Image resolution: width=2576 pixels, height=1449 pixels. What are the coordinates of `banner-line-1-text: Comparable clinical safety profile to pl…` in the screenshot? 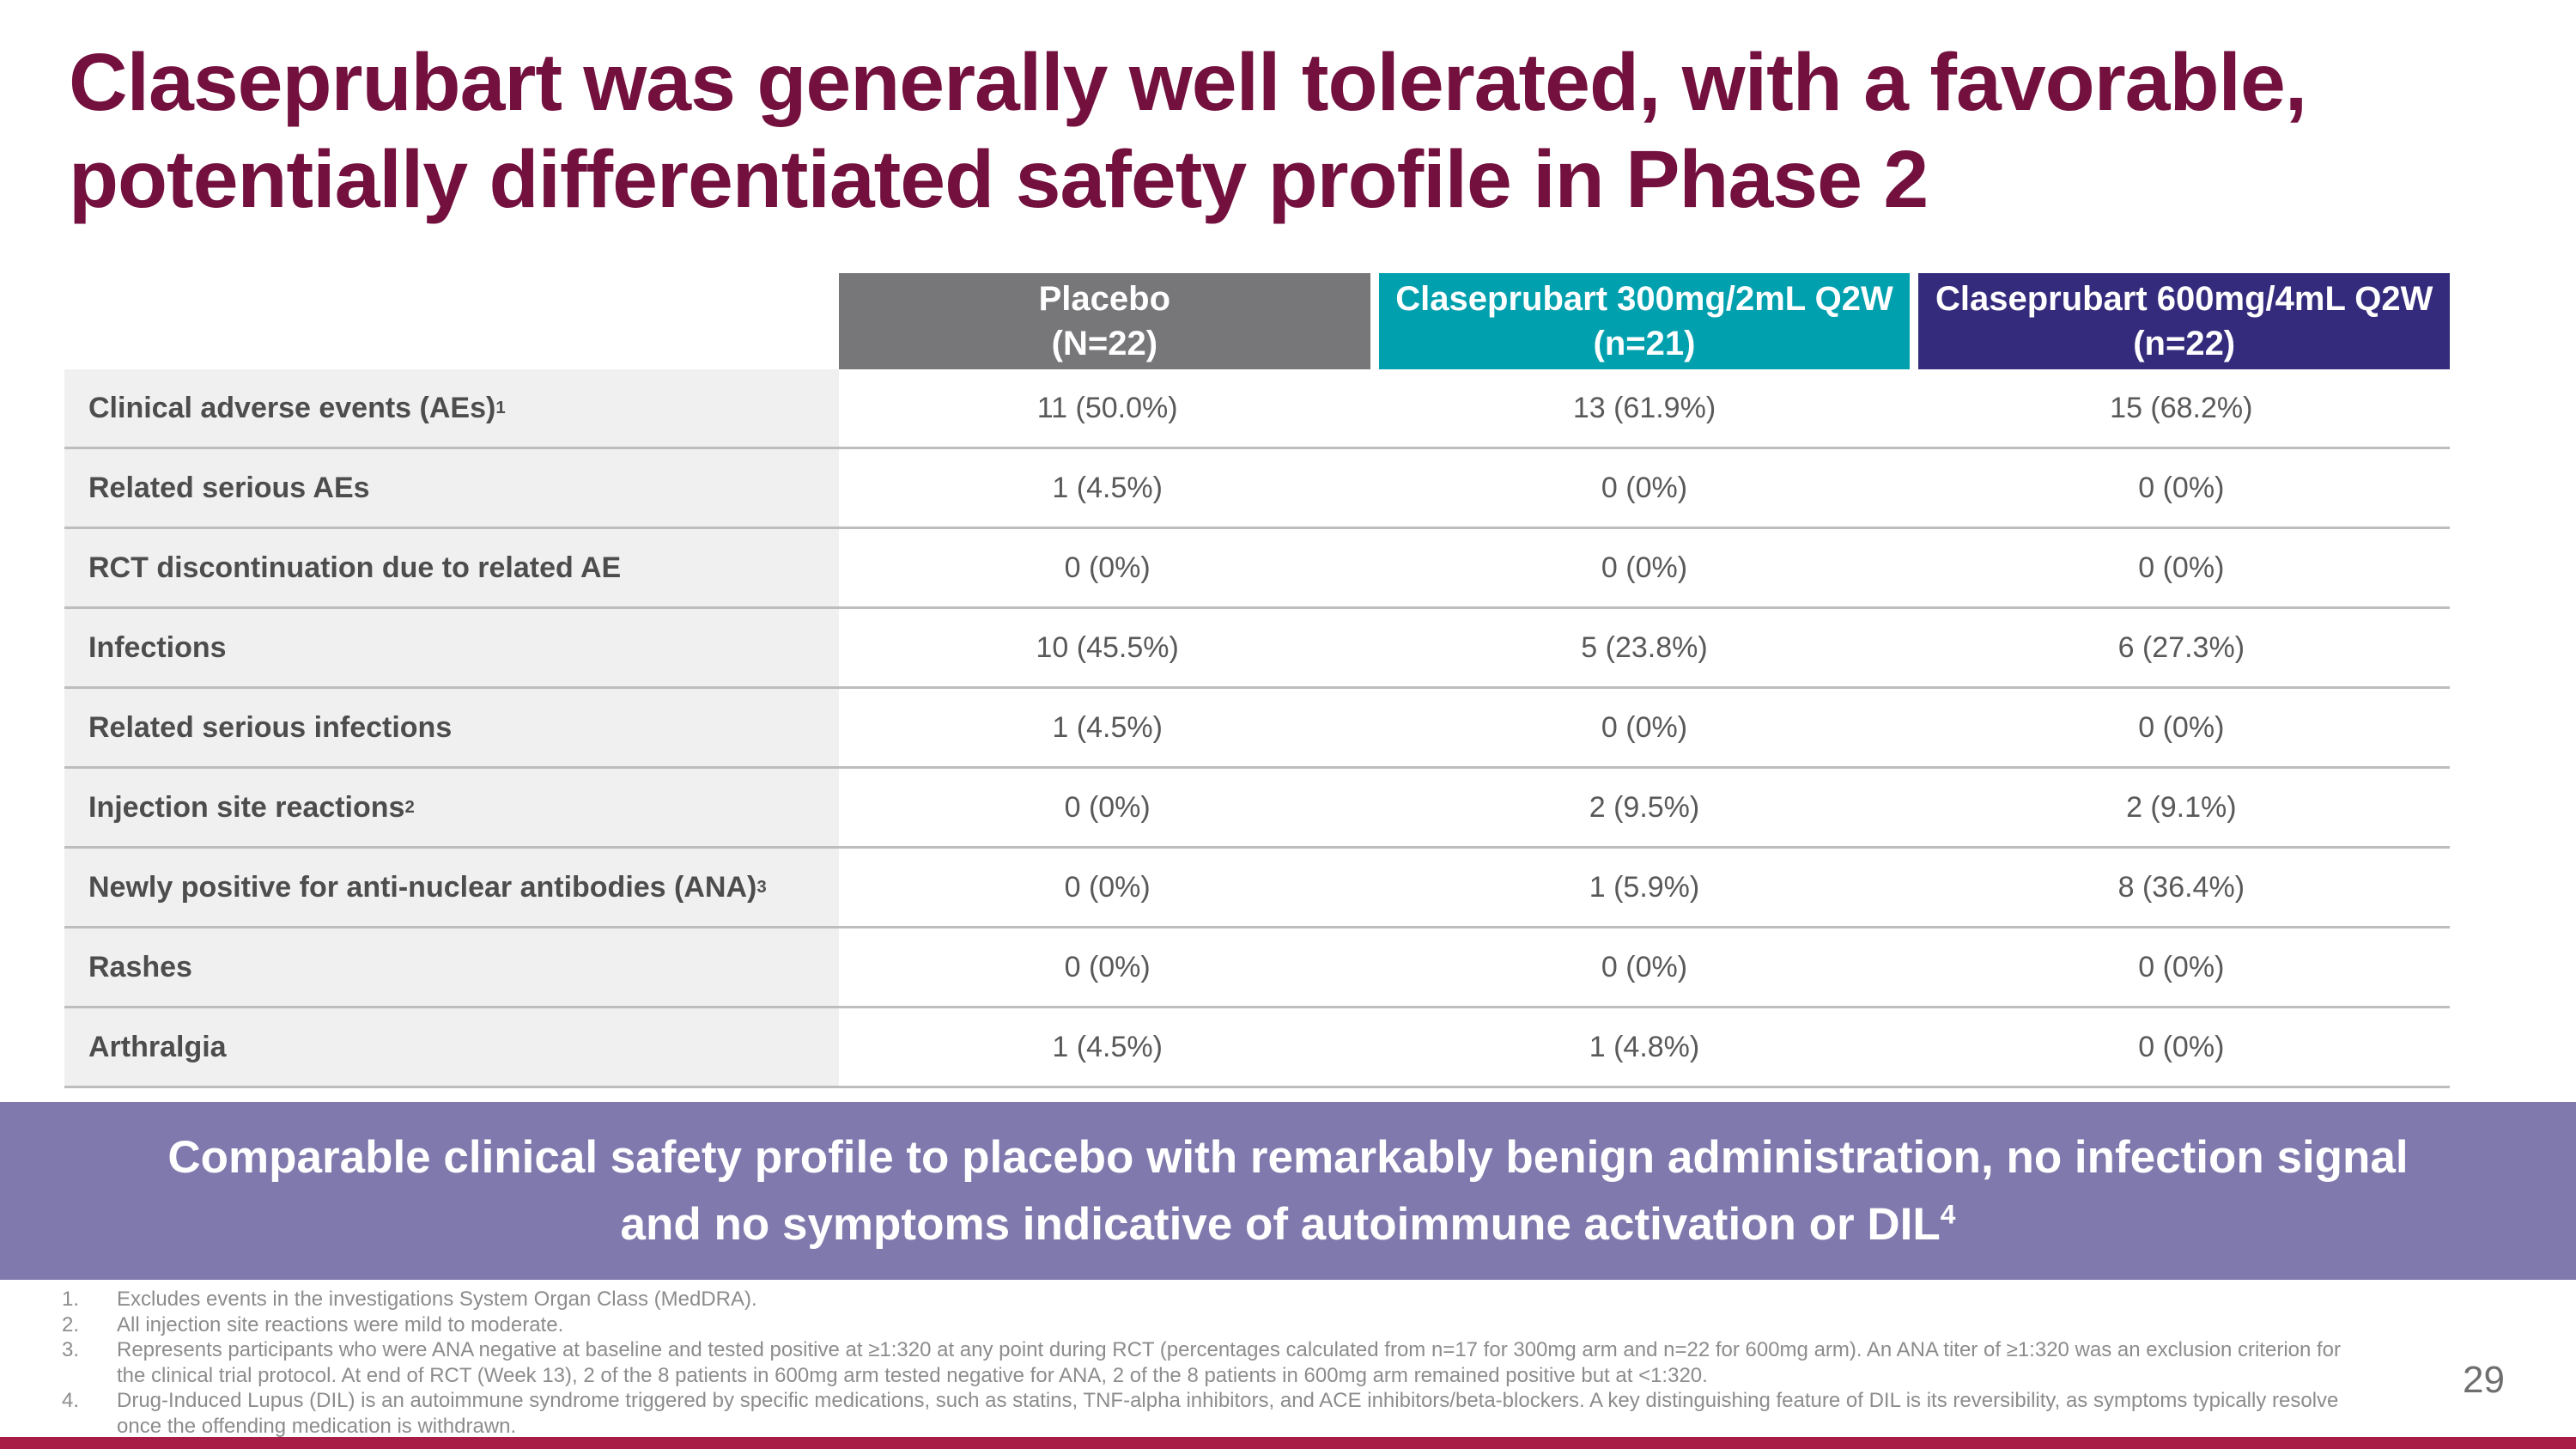 It's located at (1288, 1157).